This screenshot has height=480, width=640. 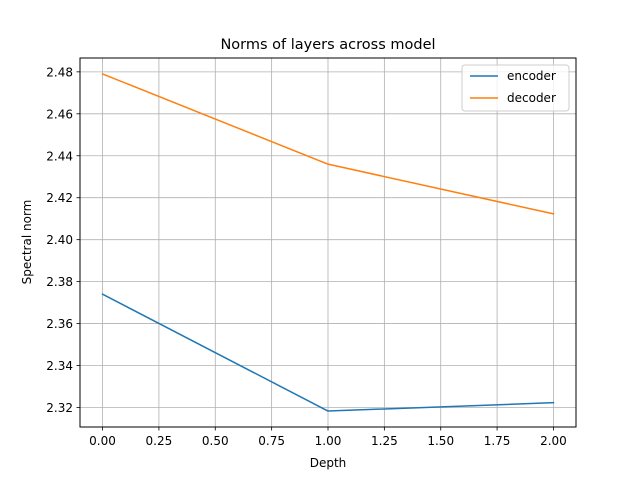 I want to click on x-tick-label: 1.00, so click(x=328, y=441).